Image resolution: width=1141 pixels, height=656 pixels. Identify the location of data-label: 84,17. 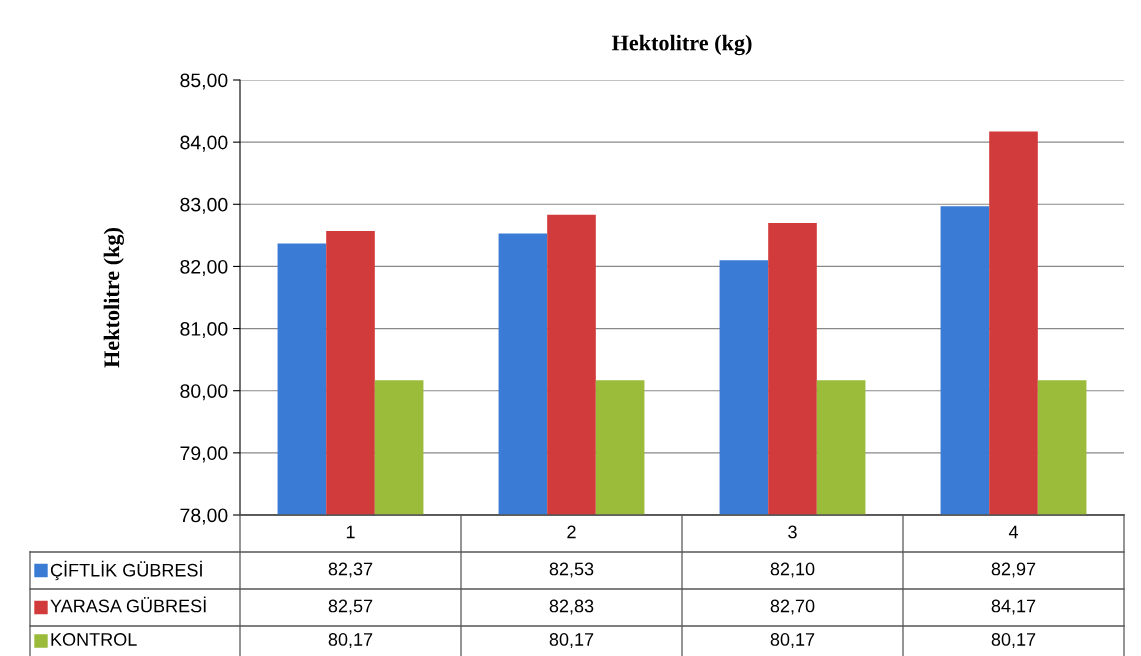
(1013, 607).